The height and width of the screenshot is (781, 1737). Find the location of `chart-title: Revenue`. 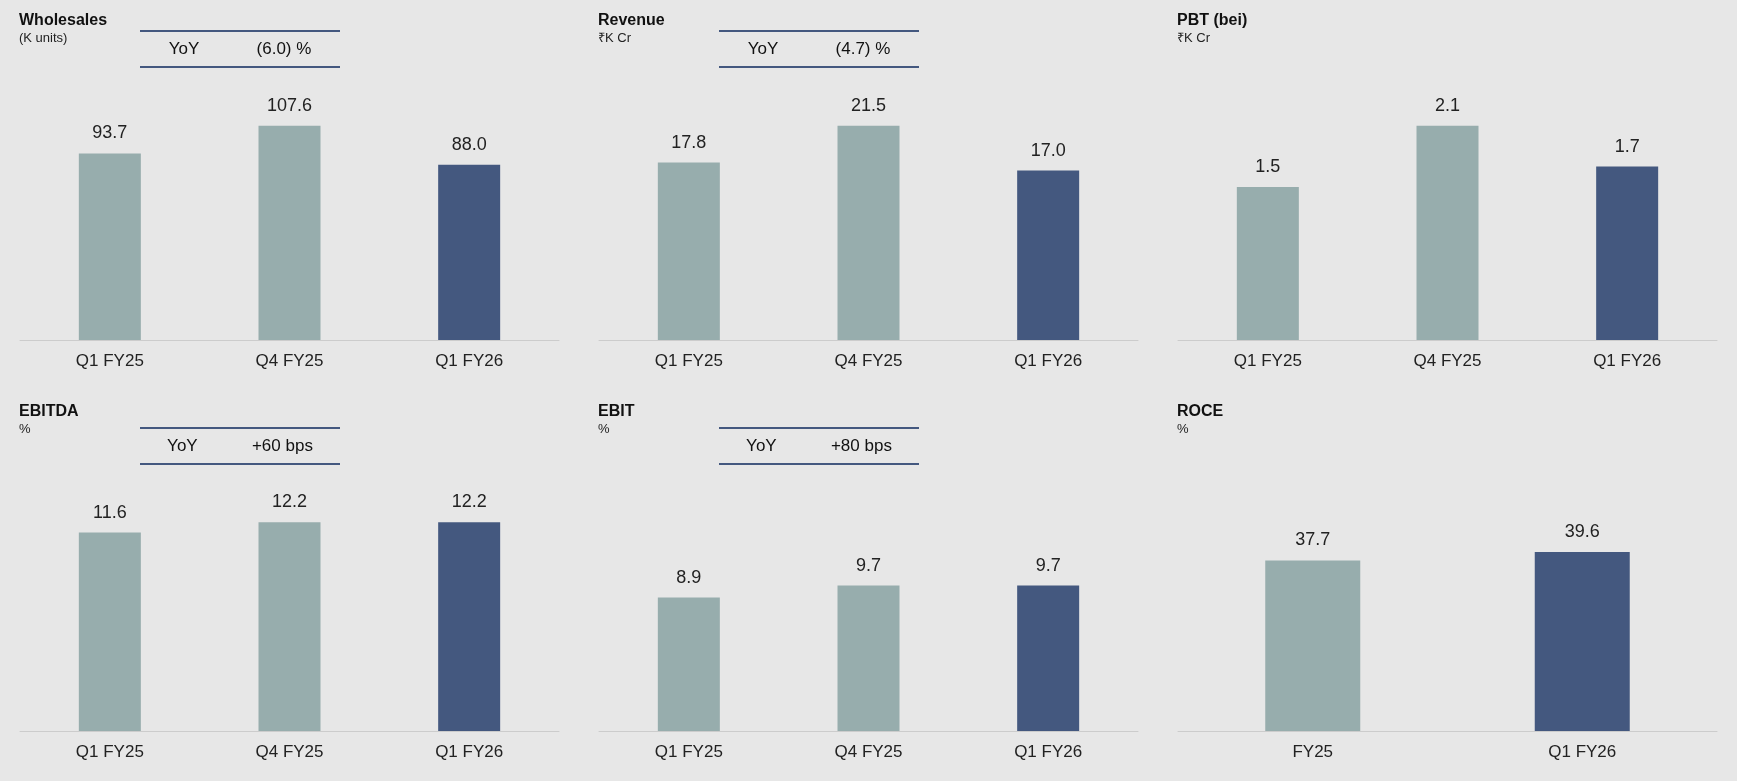

chart-title: Revenue is located at coordinates (631, 19).